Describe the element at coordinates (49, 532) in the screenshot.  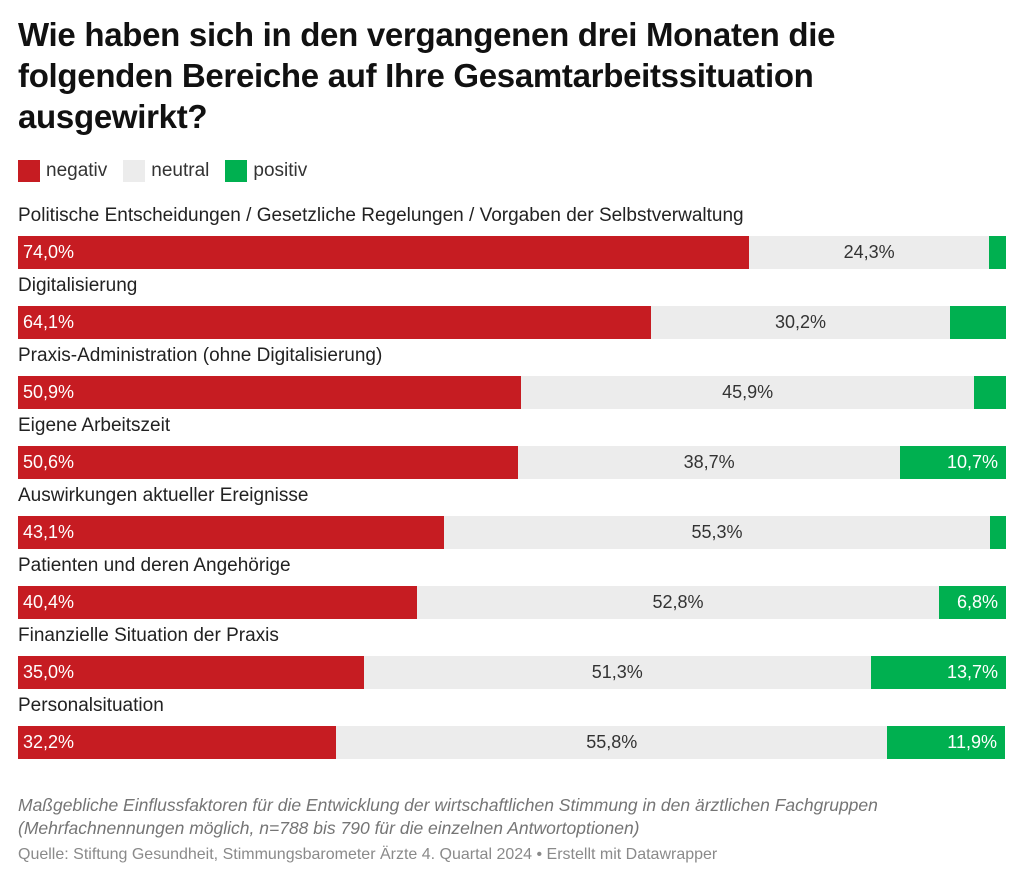
I see `data-label-negativ: 43,1%` at that location.